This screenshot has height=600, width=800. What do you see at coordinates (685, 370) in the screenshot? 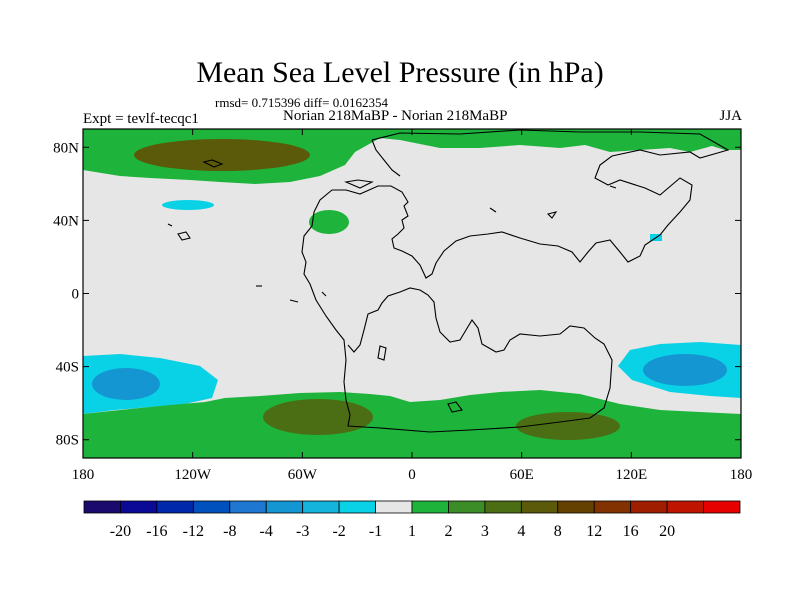
I see `field-south-indian-low-core` at bounding box center [685, 370].